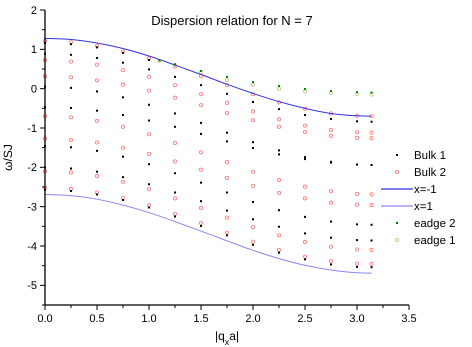 This screenshot has width=472, height=347. What do you see at coordinates (305, 319) in the screenshot?
I see `x-tick-label: 2.5` at bounding box center [305, 319].